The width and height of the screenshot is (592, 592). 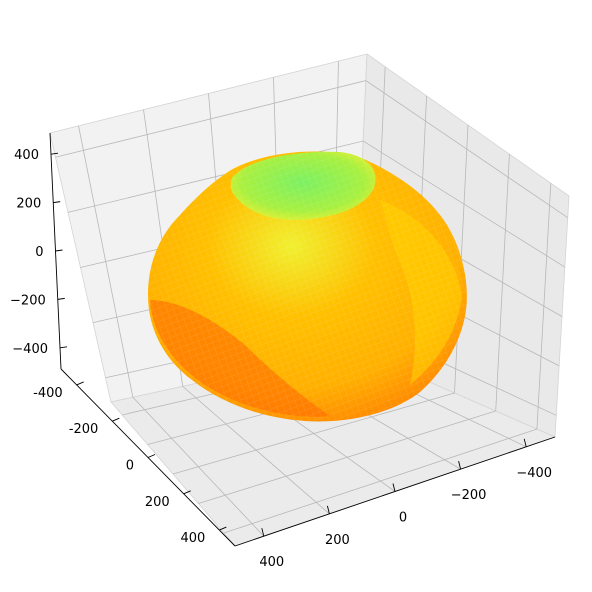 What do you see at coordinates (130, 466) in the screenshot?
I see `y-tick-label: 0` at bounding box center [130, 466].